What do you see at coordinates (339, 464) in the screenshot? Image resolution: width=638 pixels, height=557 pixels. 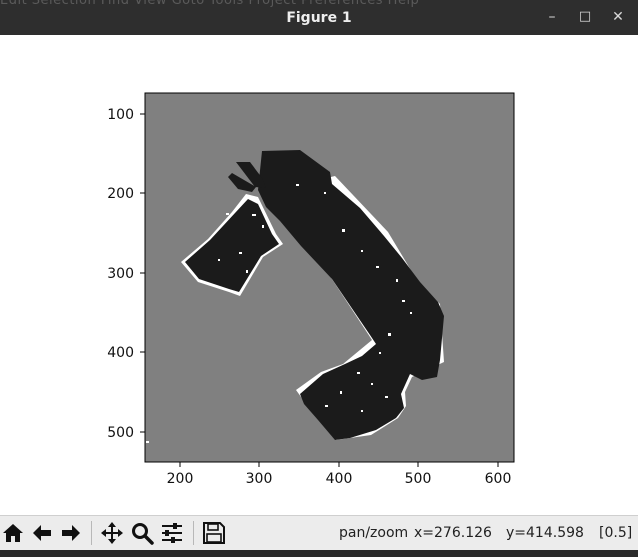 I see `x-tick-marks` at bounding box center [339, 464].